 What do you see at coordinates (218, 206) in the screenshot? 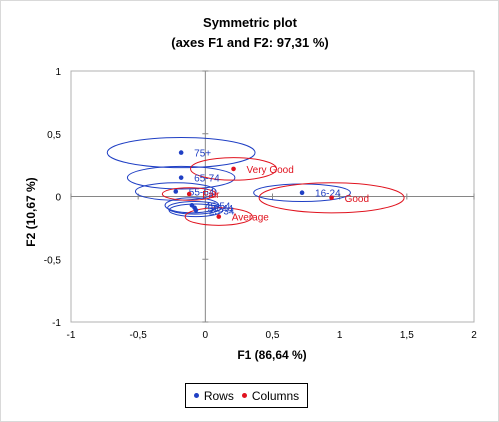
I see `point-label: 45-54` at bounding box center [218, 206].